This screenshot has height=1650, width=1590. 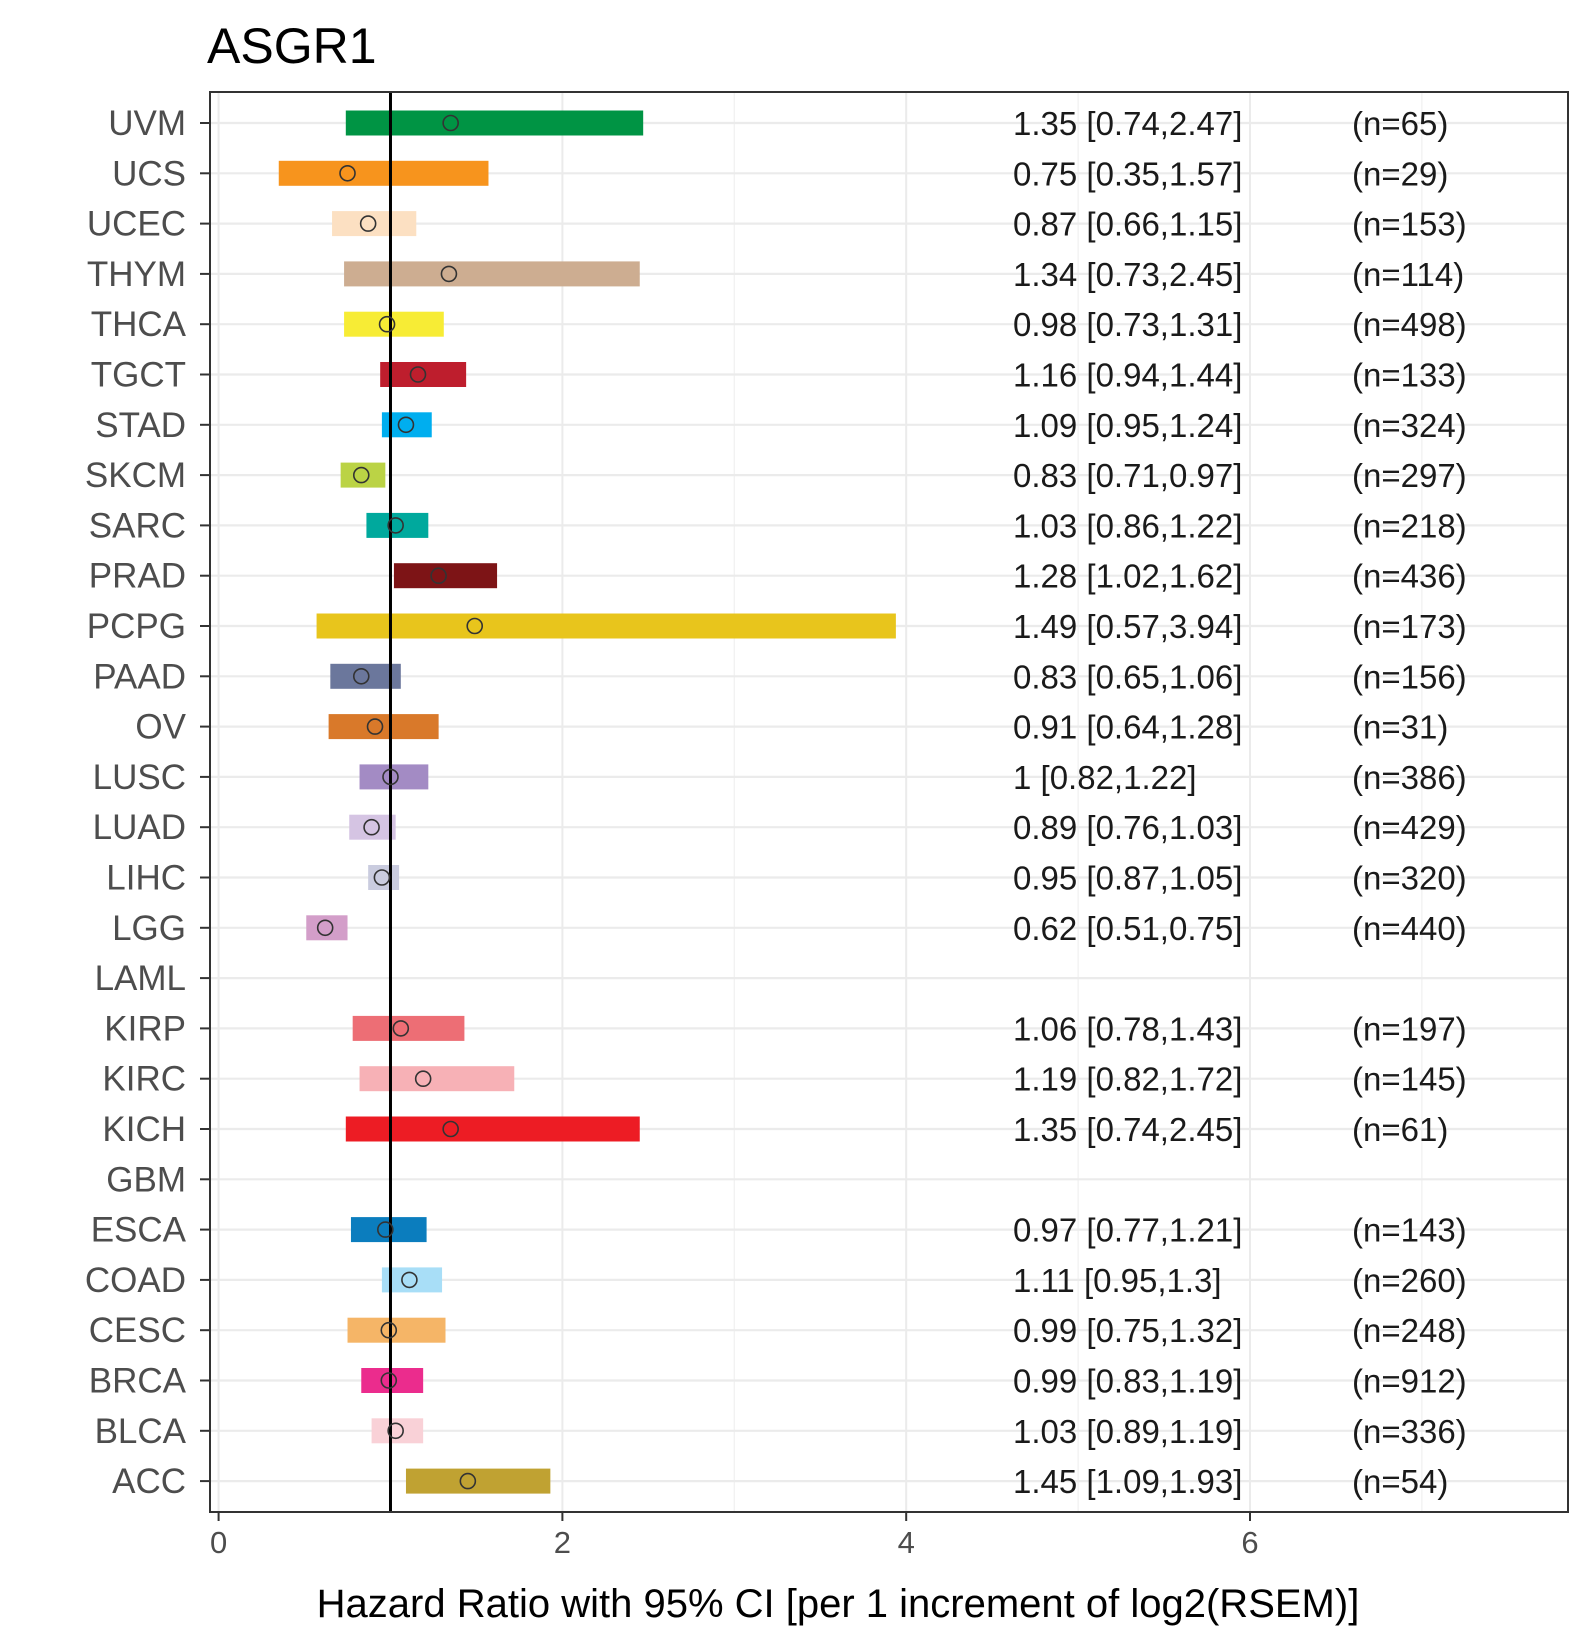 I want to click on y-tick-label-acc: ACC, so click(x=149, y=1481).